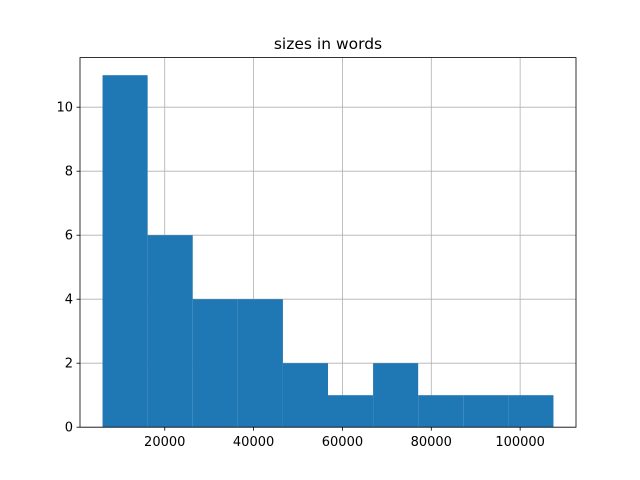 This screenshot has height=480, width=640. I want to click on chart-title: sizes in words, so click(328, 44).